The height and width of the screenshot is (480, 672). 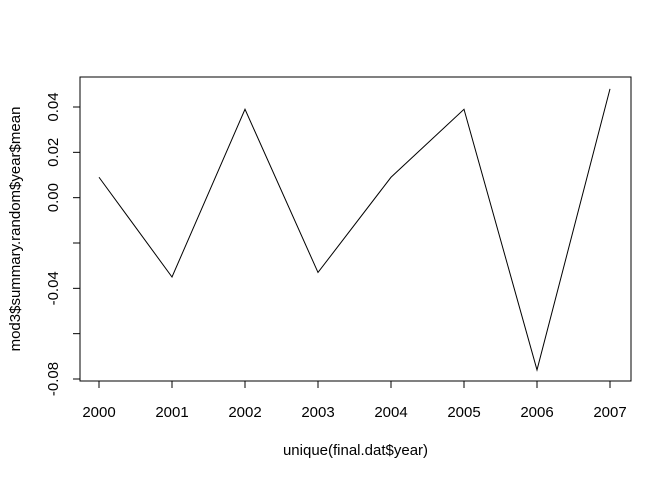 I want to click on x-axis: 2000 2001 2002 2003 2004 2005 2006 2007, so click(x=354, y=400).